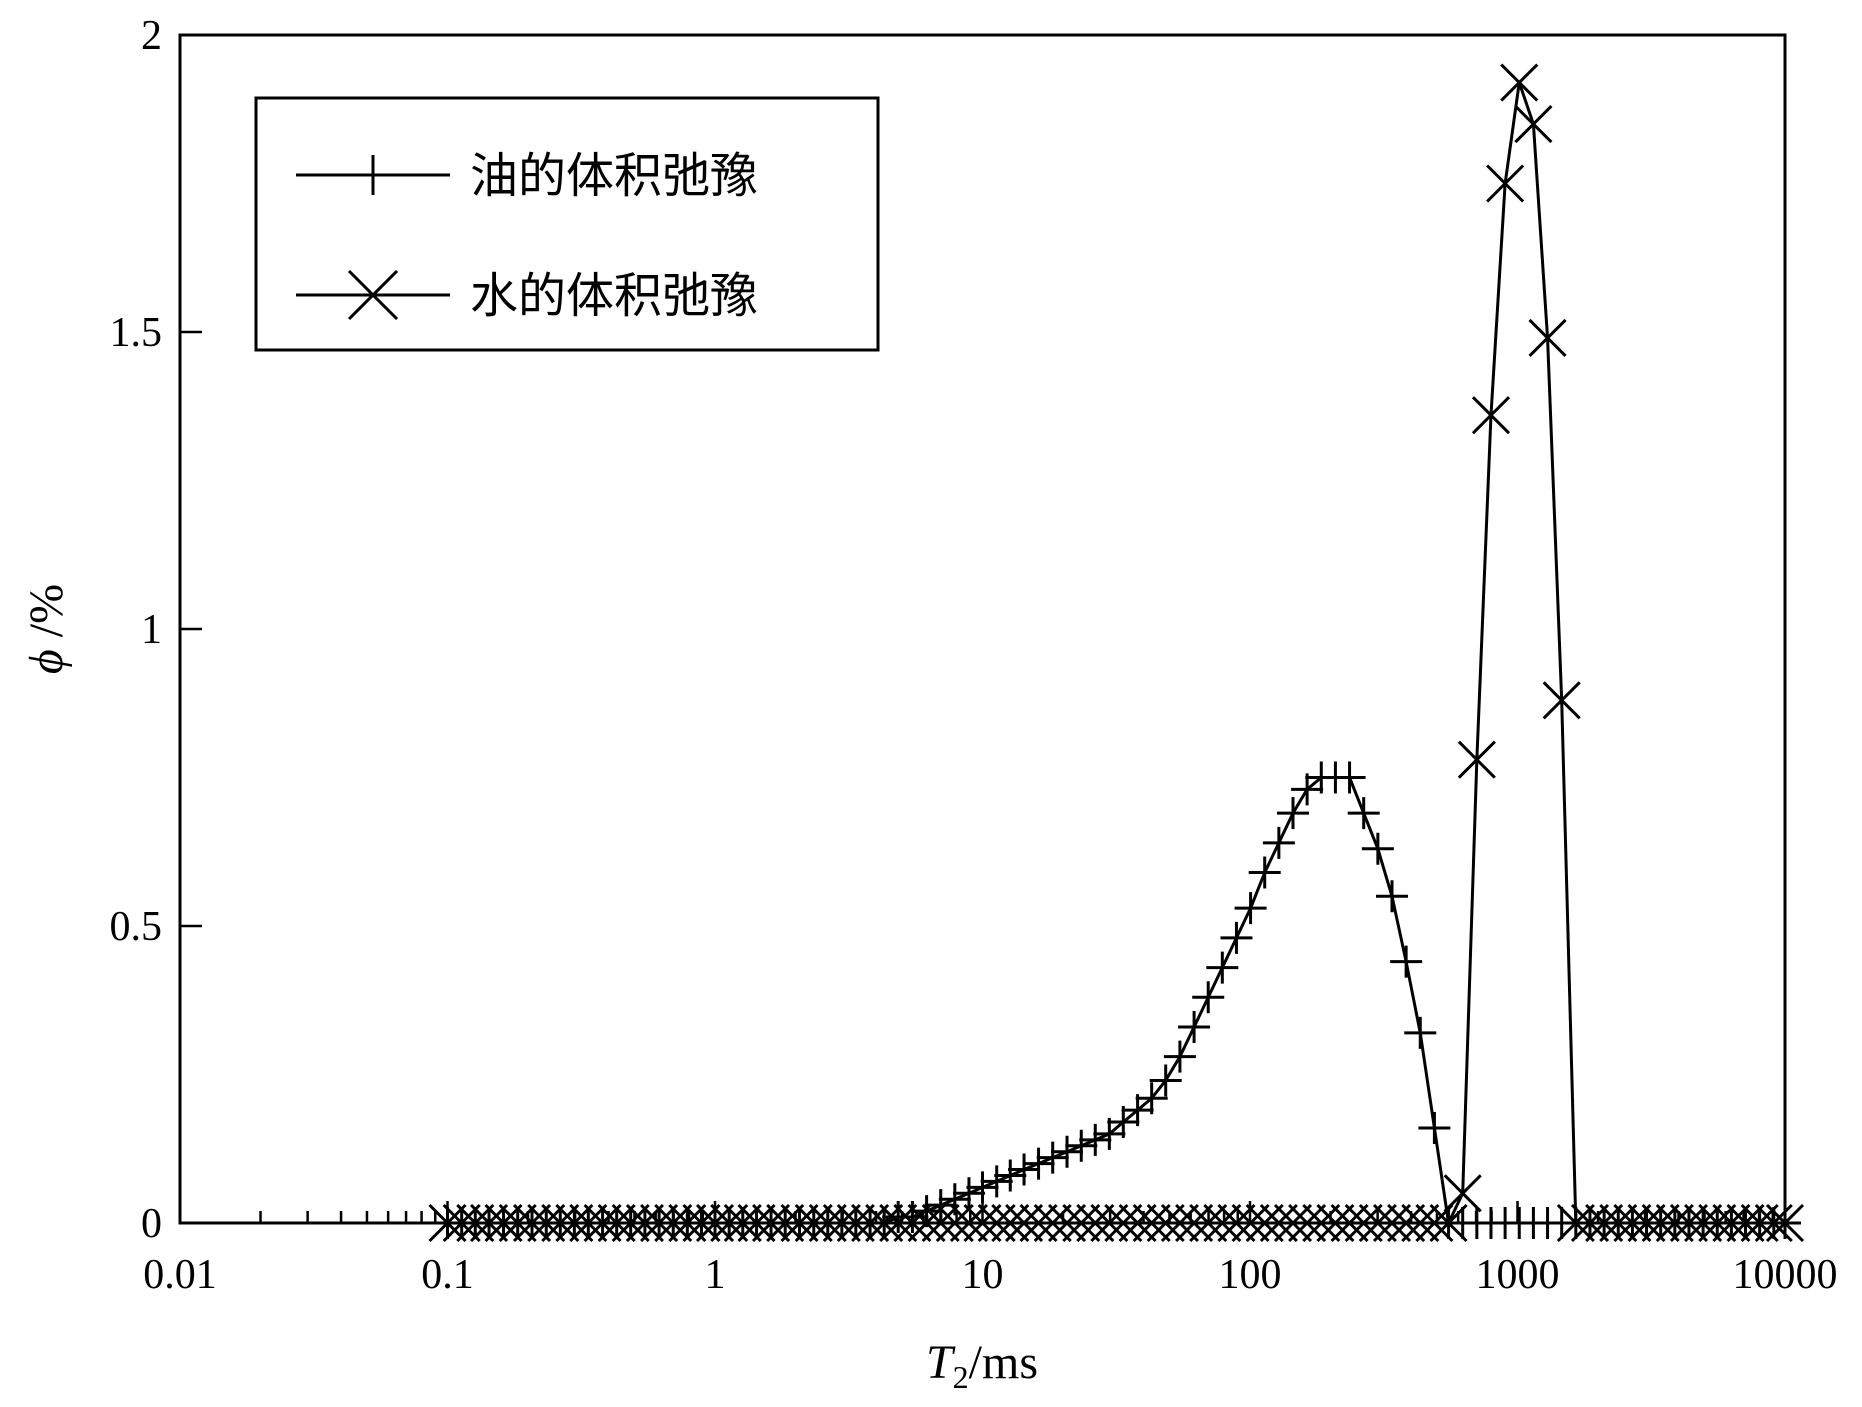 The width and height of the screenshot is (1862, 1407). I want to click on x-tick-label: 1000, so click(1518, 1275).